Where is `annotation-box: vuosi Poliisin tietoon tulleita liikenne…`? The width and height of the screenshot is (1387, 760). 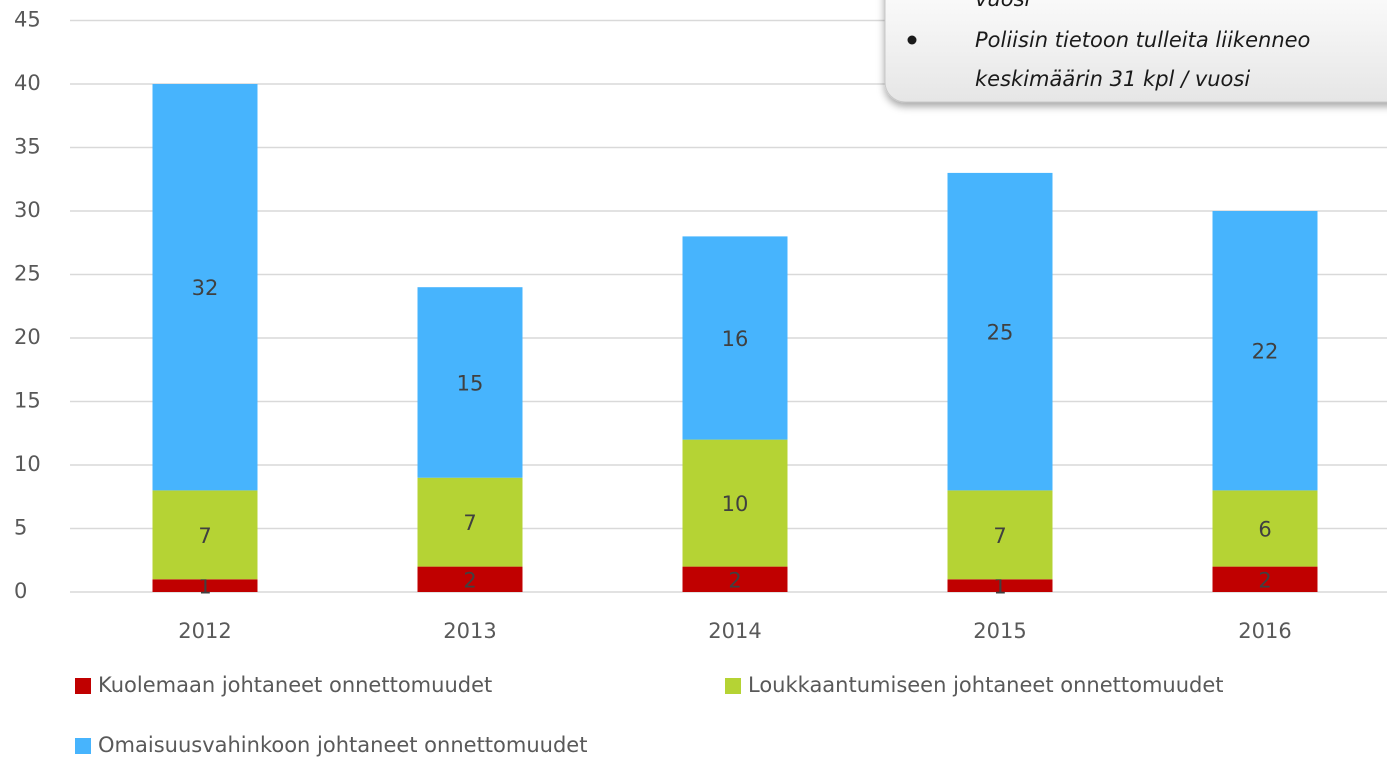
annotation-box: vuosi Poliisin tietoon tulleita liikenne… is located at coordinates (1135, 51).